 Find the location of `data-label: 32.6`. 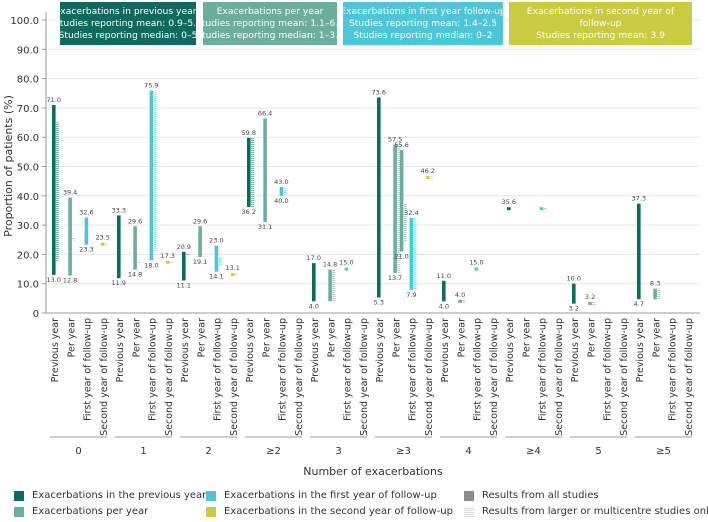

data-label: 32.6 is located at coordinates (86, 212).